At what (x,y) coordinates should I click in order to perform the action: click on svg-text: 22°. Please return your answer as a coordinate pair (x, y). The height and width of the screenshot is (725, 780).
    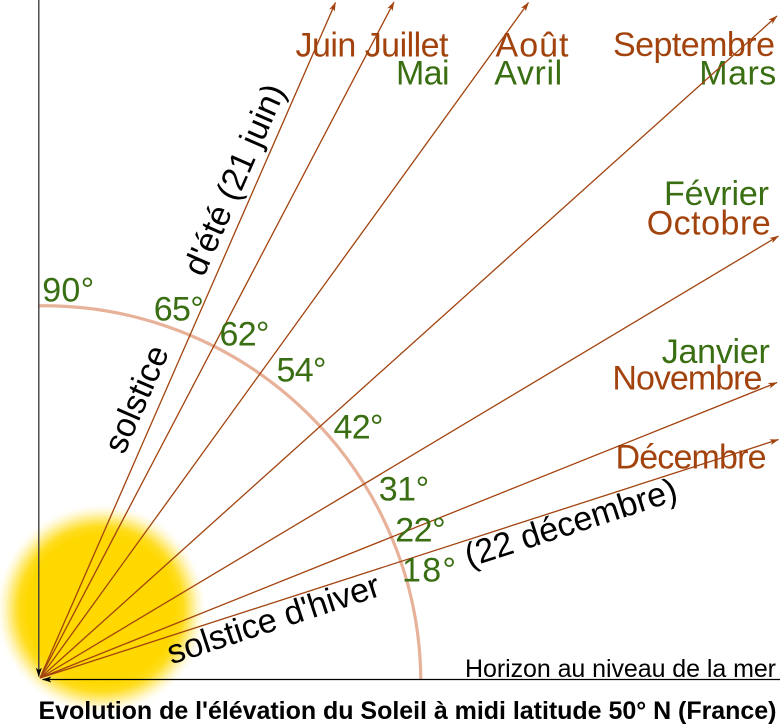
    Looking at the image, I should click on (420, 531).